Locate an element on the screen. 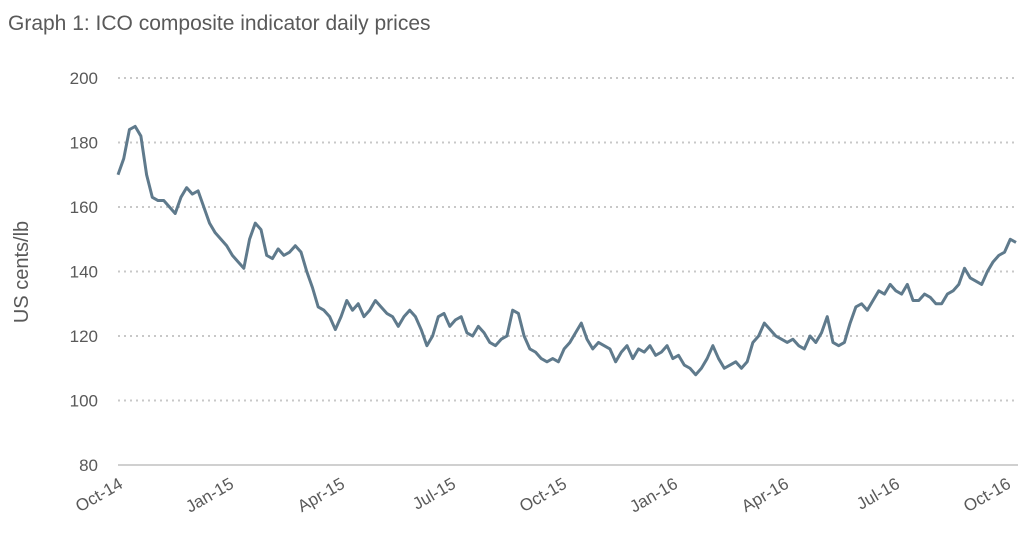 Image resolution: width=1024 pixels, height=553 pixels. x-tick-label: Apr-16 is located at coordinates (765, 495).